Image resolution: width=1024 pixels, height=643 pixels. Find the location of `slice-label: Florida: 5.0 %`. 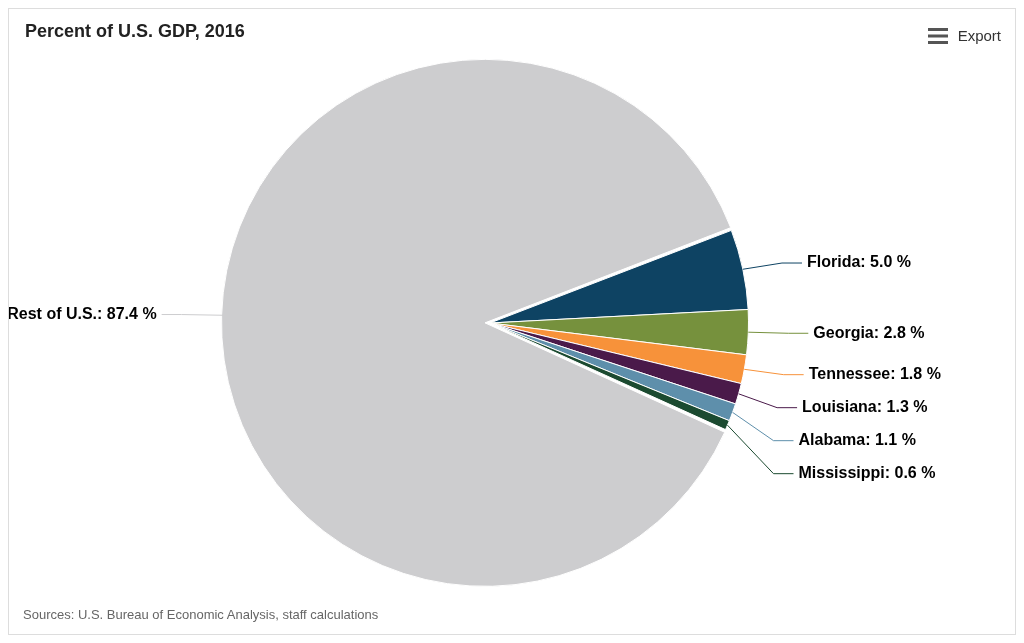

slice-label: Florida: 5.0 % is located at coordinates (859, 262).